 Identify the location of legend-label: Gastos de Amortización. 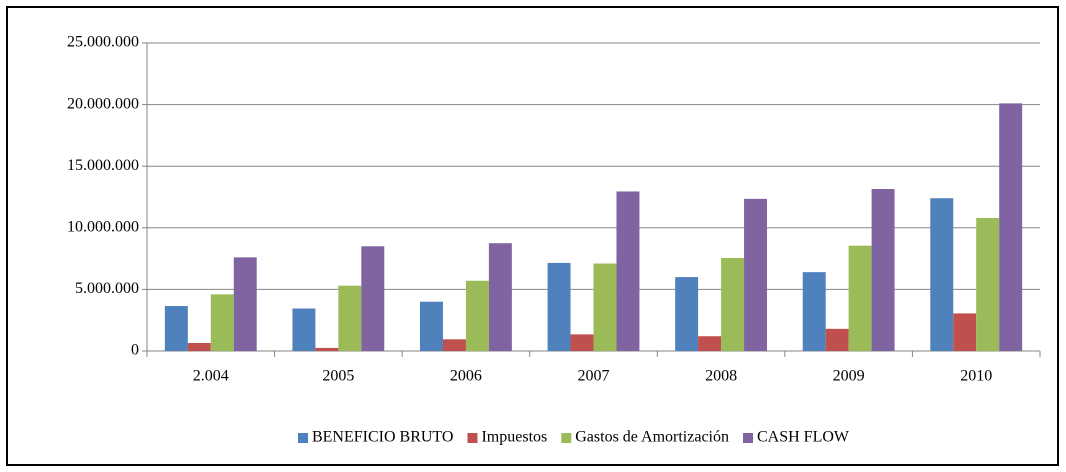
(652, 437).